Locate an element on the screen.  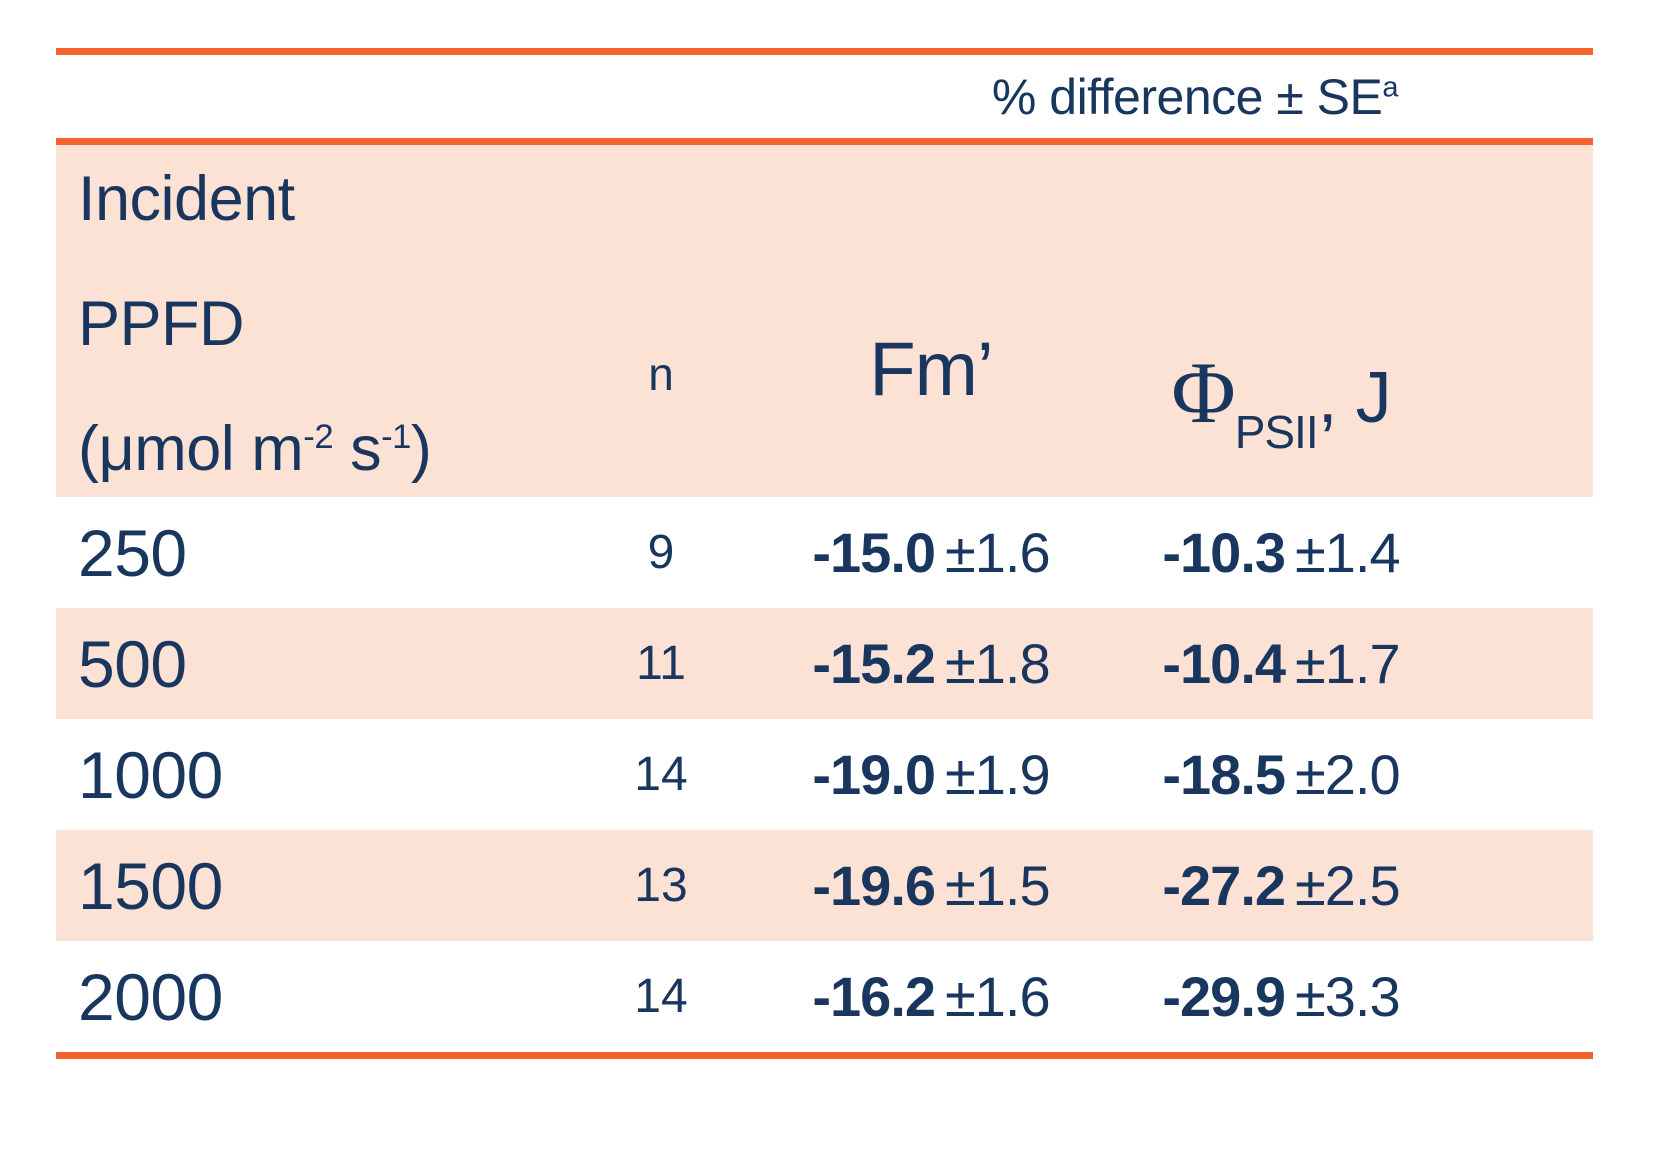
ppfd-units-line: (μmol m-2 s-1) is located at coordinates (327, 449).